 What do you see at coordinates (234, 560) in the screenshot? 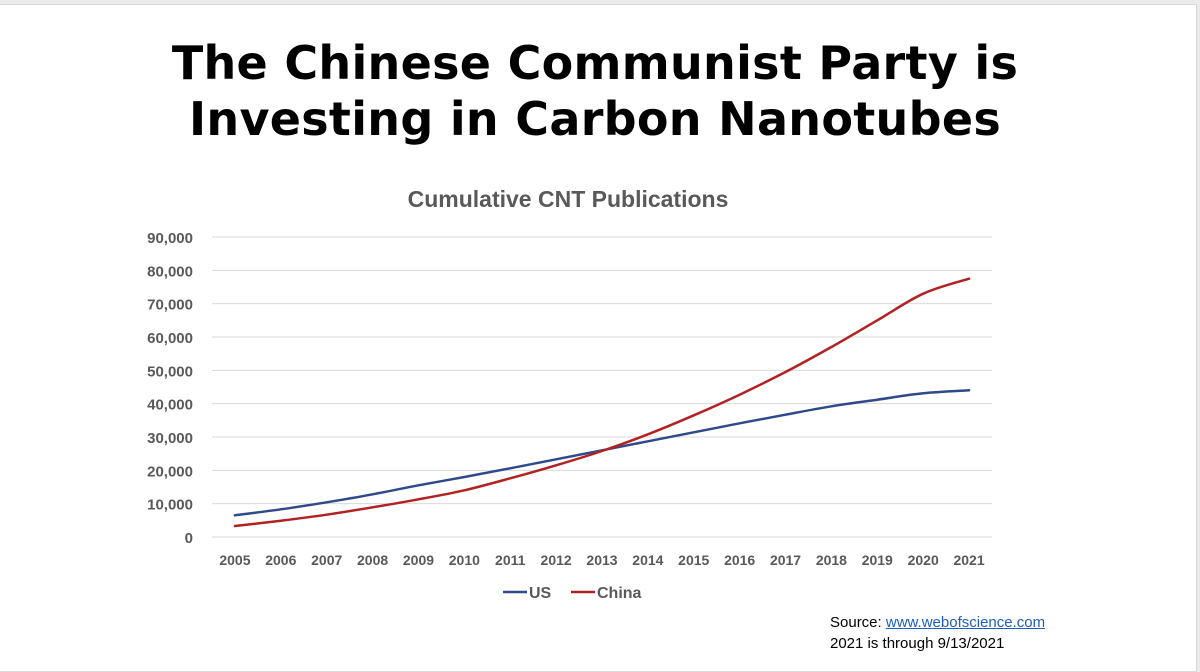
I see `x-tick-label: 2005` at bounding box center [234, 560].